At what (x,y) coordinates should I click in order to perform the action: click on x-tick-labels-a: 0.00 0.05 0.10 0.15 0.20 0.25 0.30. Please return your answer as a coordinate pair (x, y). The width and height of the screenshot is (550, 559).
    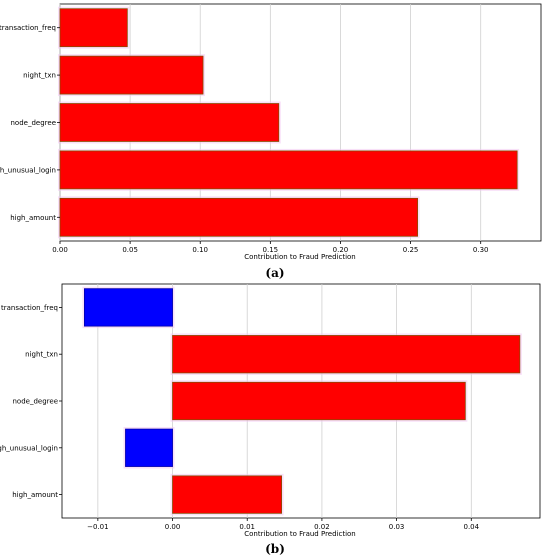
    Looking at the image, I should click on (270, 247).